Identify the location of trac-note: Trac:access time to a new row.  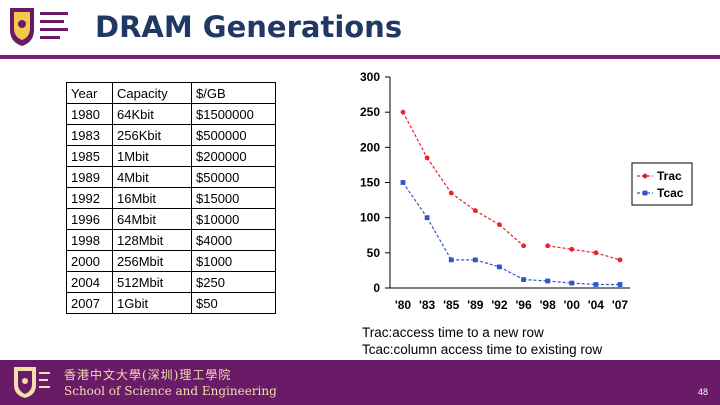
(453, 332).